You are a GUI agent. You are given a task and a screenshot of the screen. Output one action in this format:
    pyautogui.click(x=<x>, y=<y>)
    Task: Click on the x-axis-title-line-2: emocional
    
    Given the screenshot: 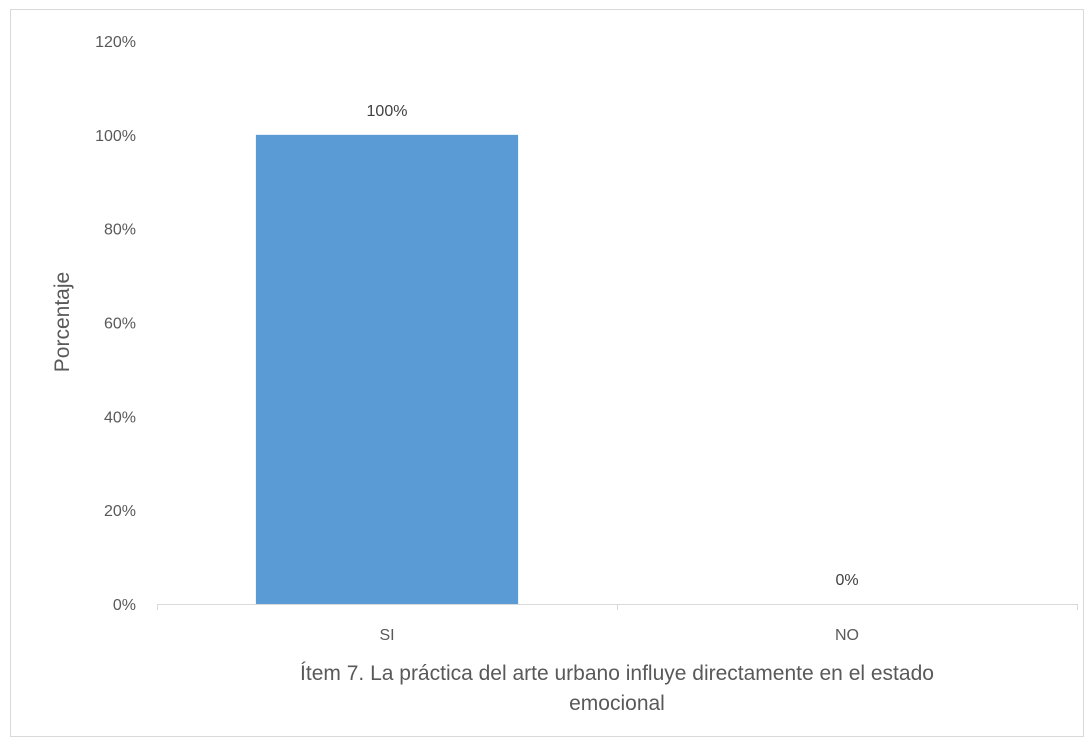 What is the action you would take?
    pyautogui.click(x=617, y=703)
    